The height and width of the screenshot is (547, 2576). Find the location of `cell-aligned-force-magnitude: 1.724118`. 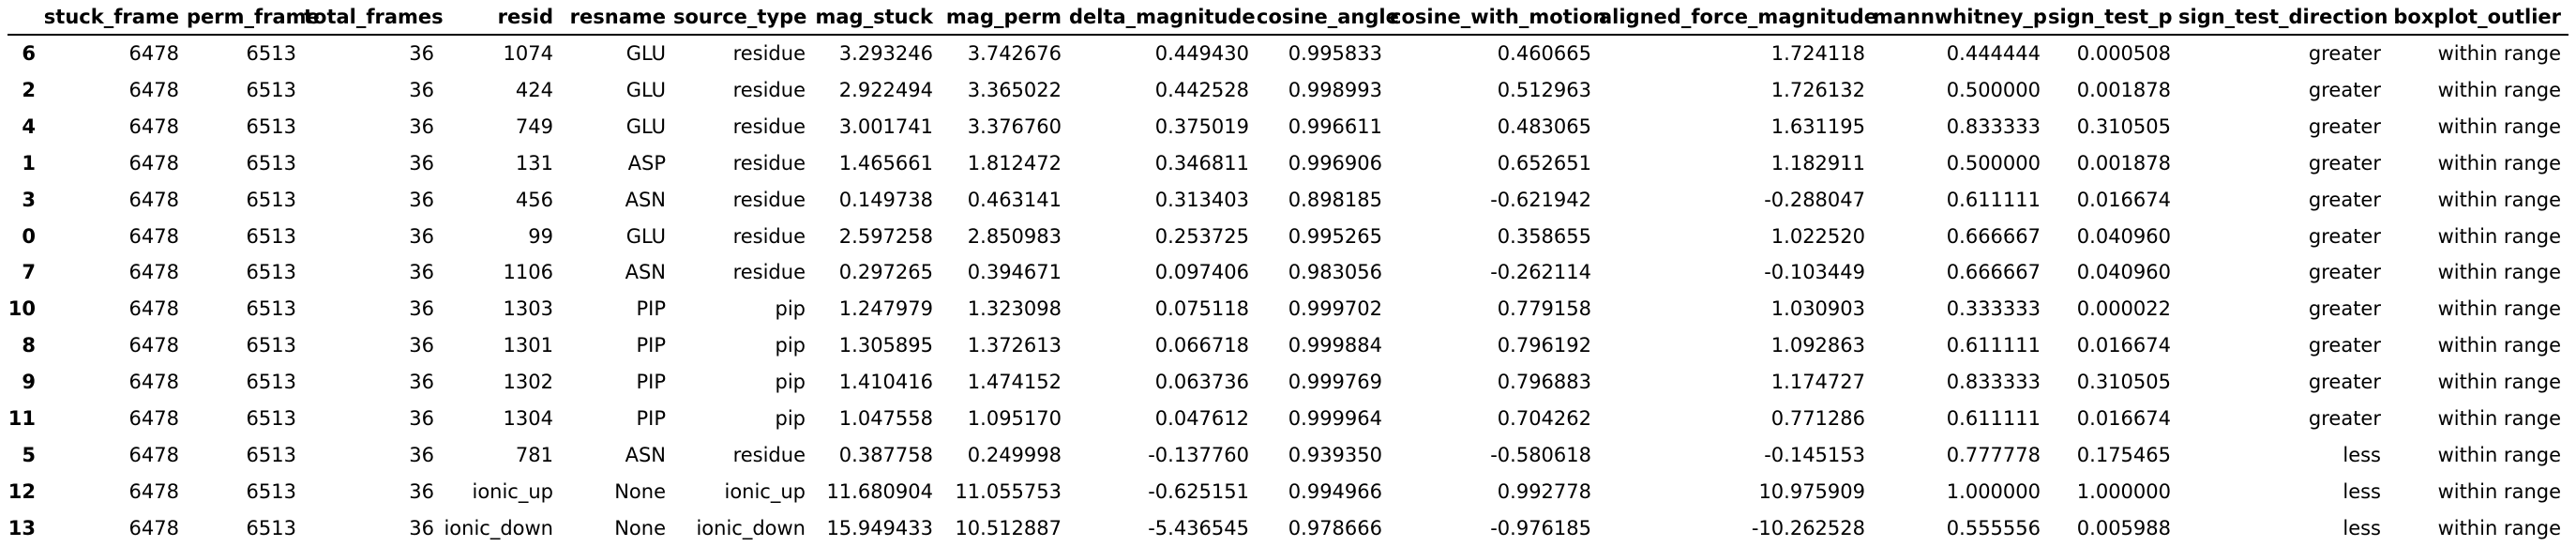

cell-aligned-force-magnitude: 1.724118 is located at coordinates (1817, 54).